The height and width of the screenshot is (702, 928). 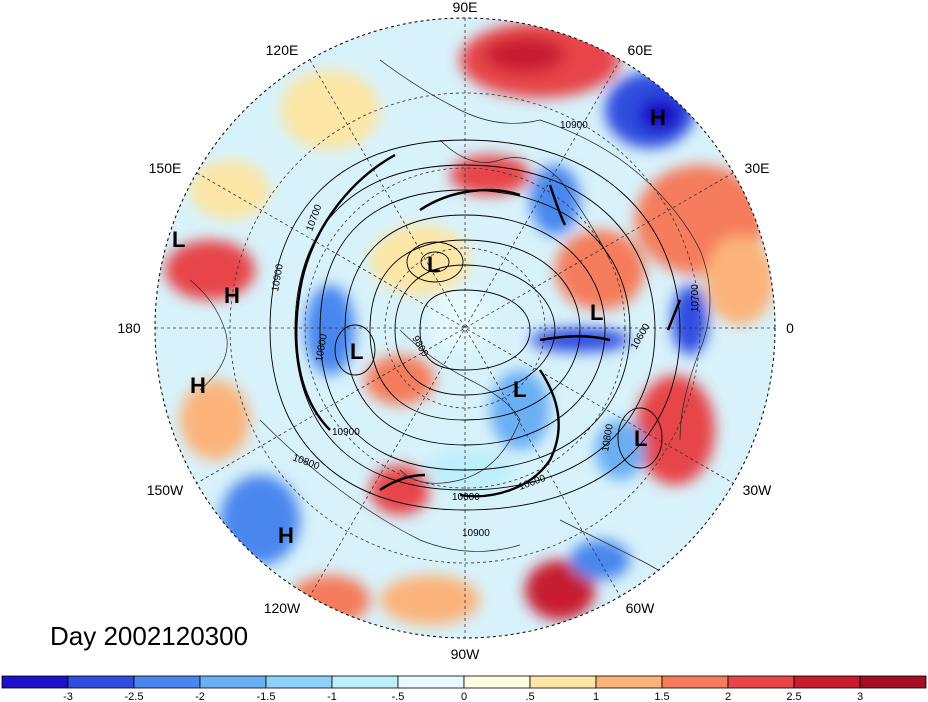 What do you see at coordinates (149, 636) in the screenshot?
I see `date-title: Day 2002120300` at bounding box center [149, 636].